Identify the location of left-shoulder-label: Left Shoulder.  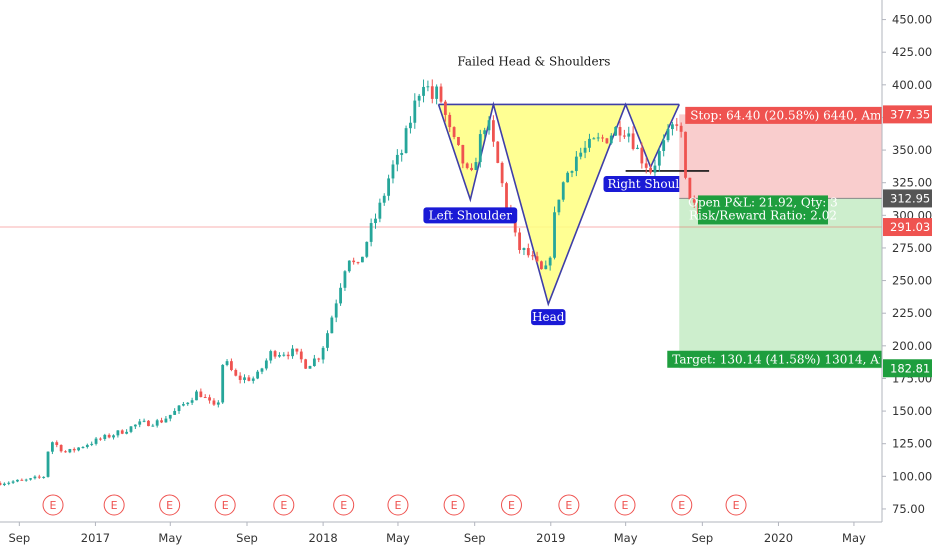
(471, 215).